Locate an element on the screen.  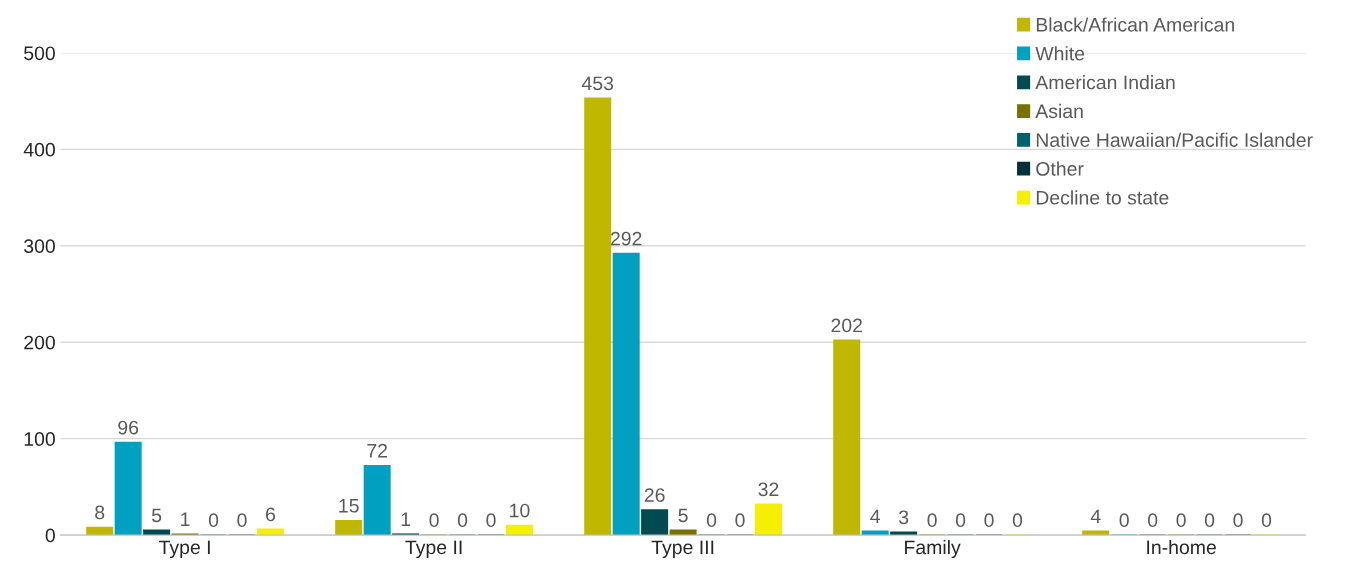
y-tick-label: 100 is located at coordinates (39, 439).